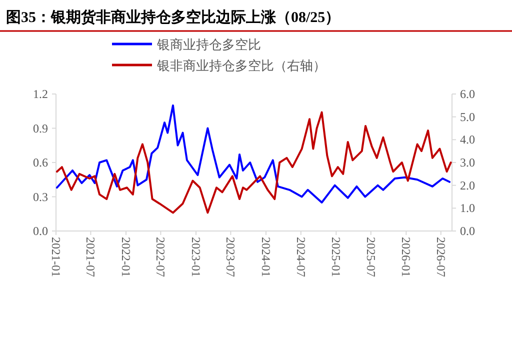 Image resolution: width=512 pixels, height=359 pixels. What do you see at coordinates (467, 208) in the screenshot?
I see `y2-tick-label: 1.0` at bounding box center [467, 208].